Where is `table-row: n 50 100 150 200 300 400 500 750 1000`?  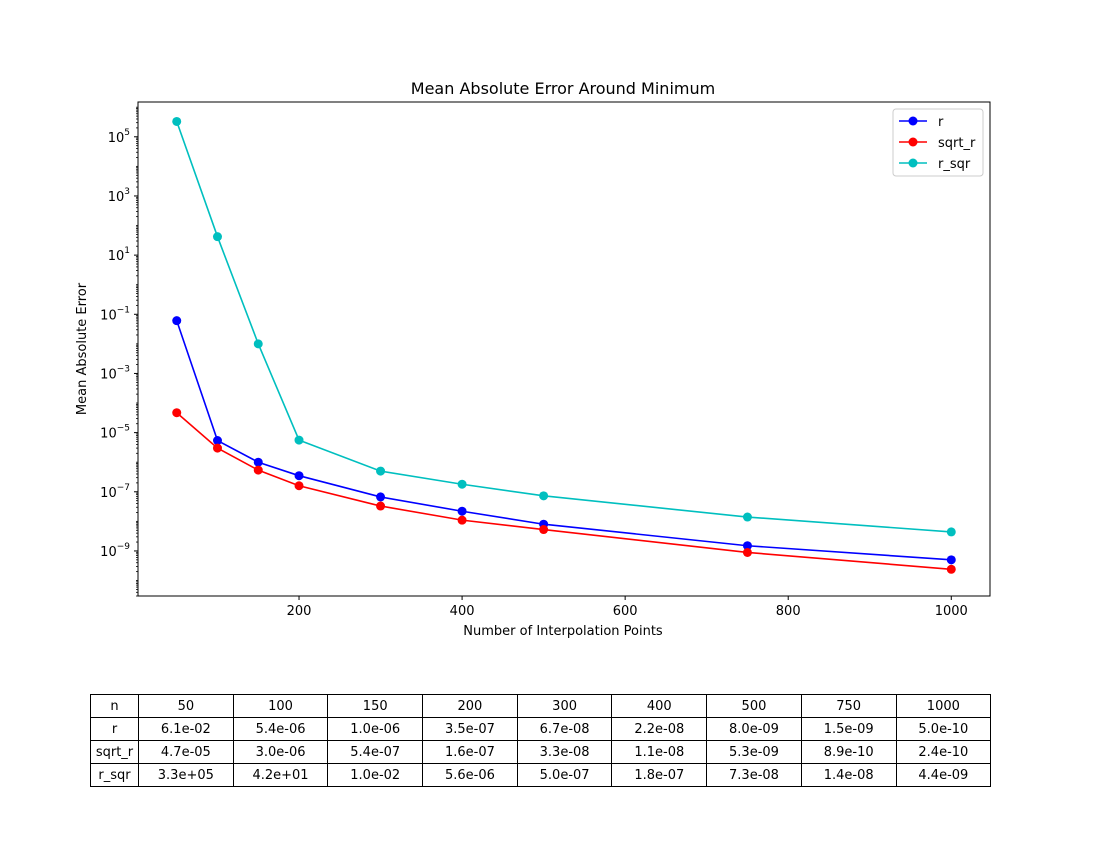 table-row: n 50 100 150 200 300 400 500 750 1000 is located at coordinates (541, 706).